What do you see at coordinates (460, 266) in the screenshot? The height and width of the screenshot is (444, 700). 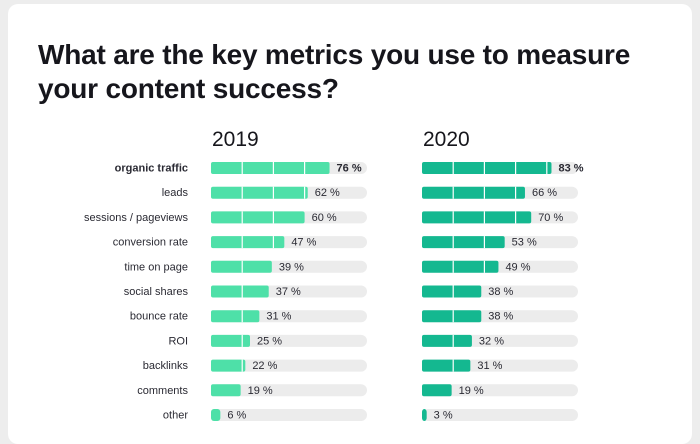 I see `bar-2020-time-on-page` at bounding box center [460, 266].